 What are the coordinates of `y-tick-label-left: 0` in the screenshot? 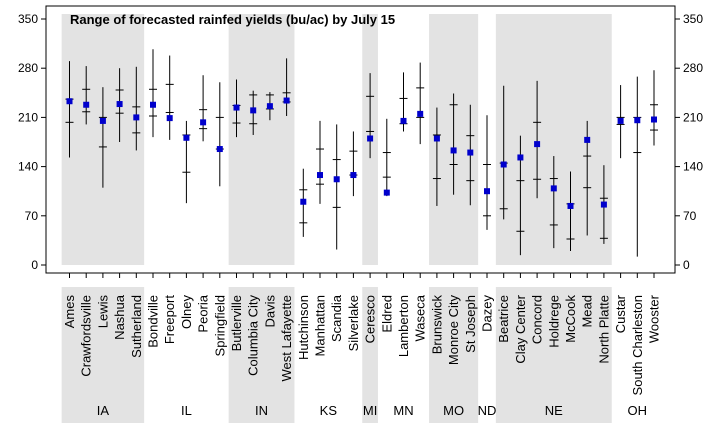 It's located at (34, 265).